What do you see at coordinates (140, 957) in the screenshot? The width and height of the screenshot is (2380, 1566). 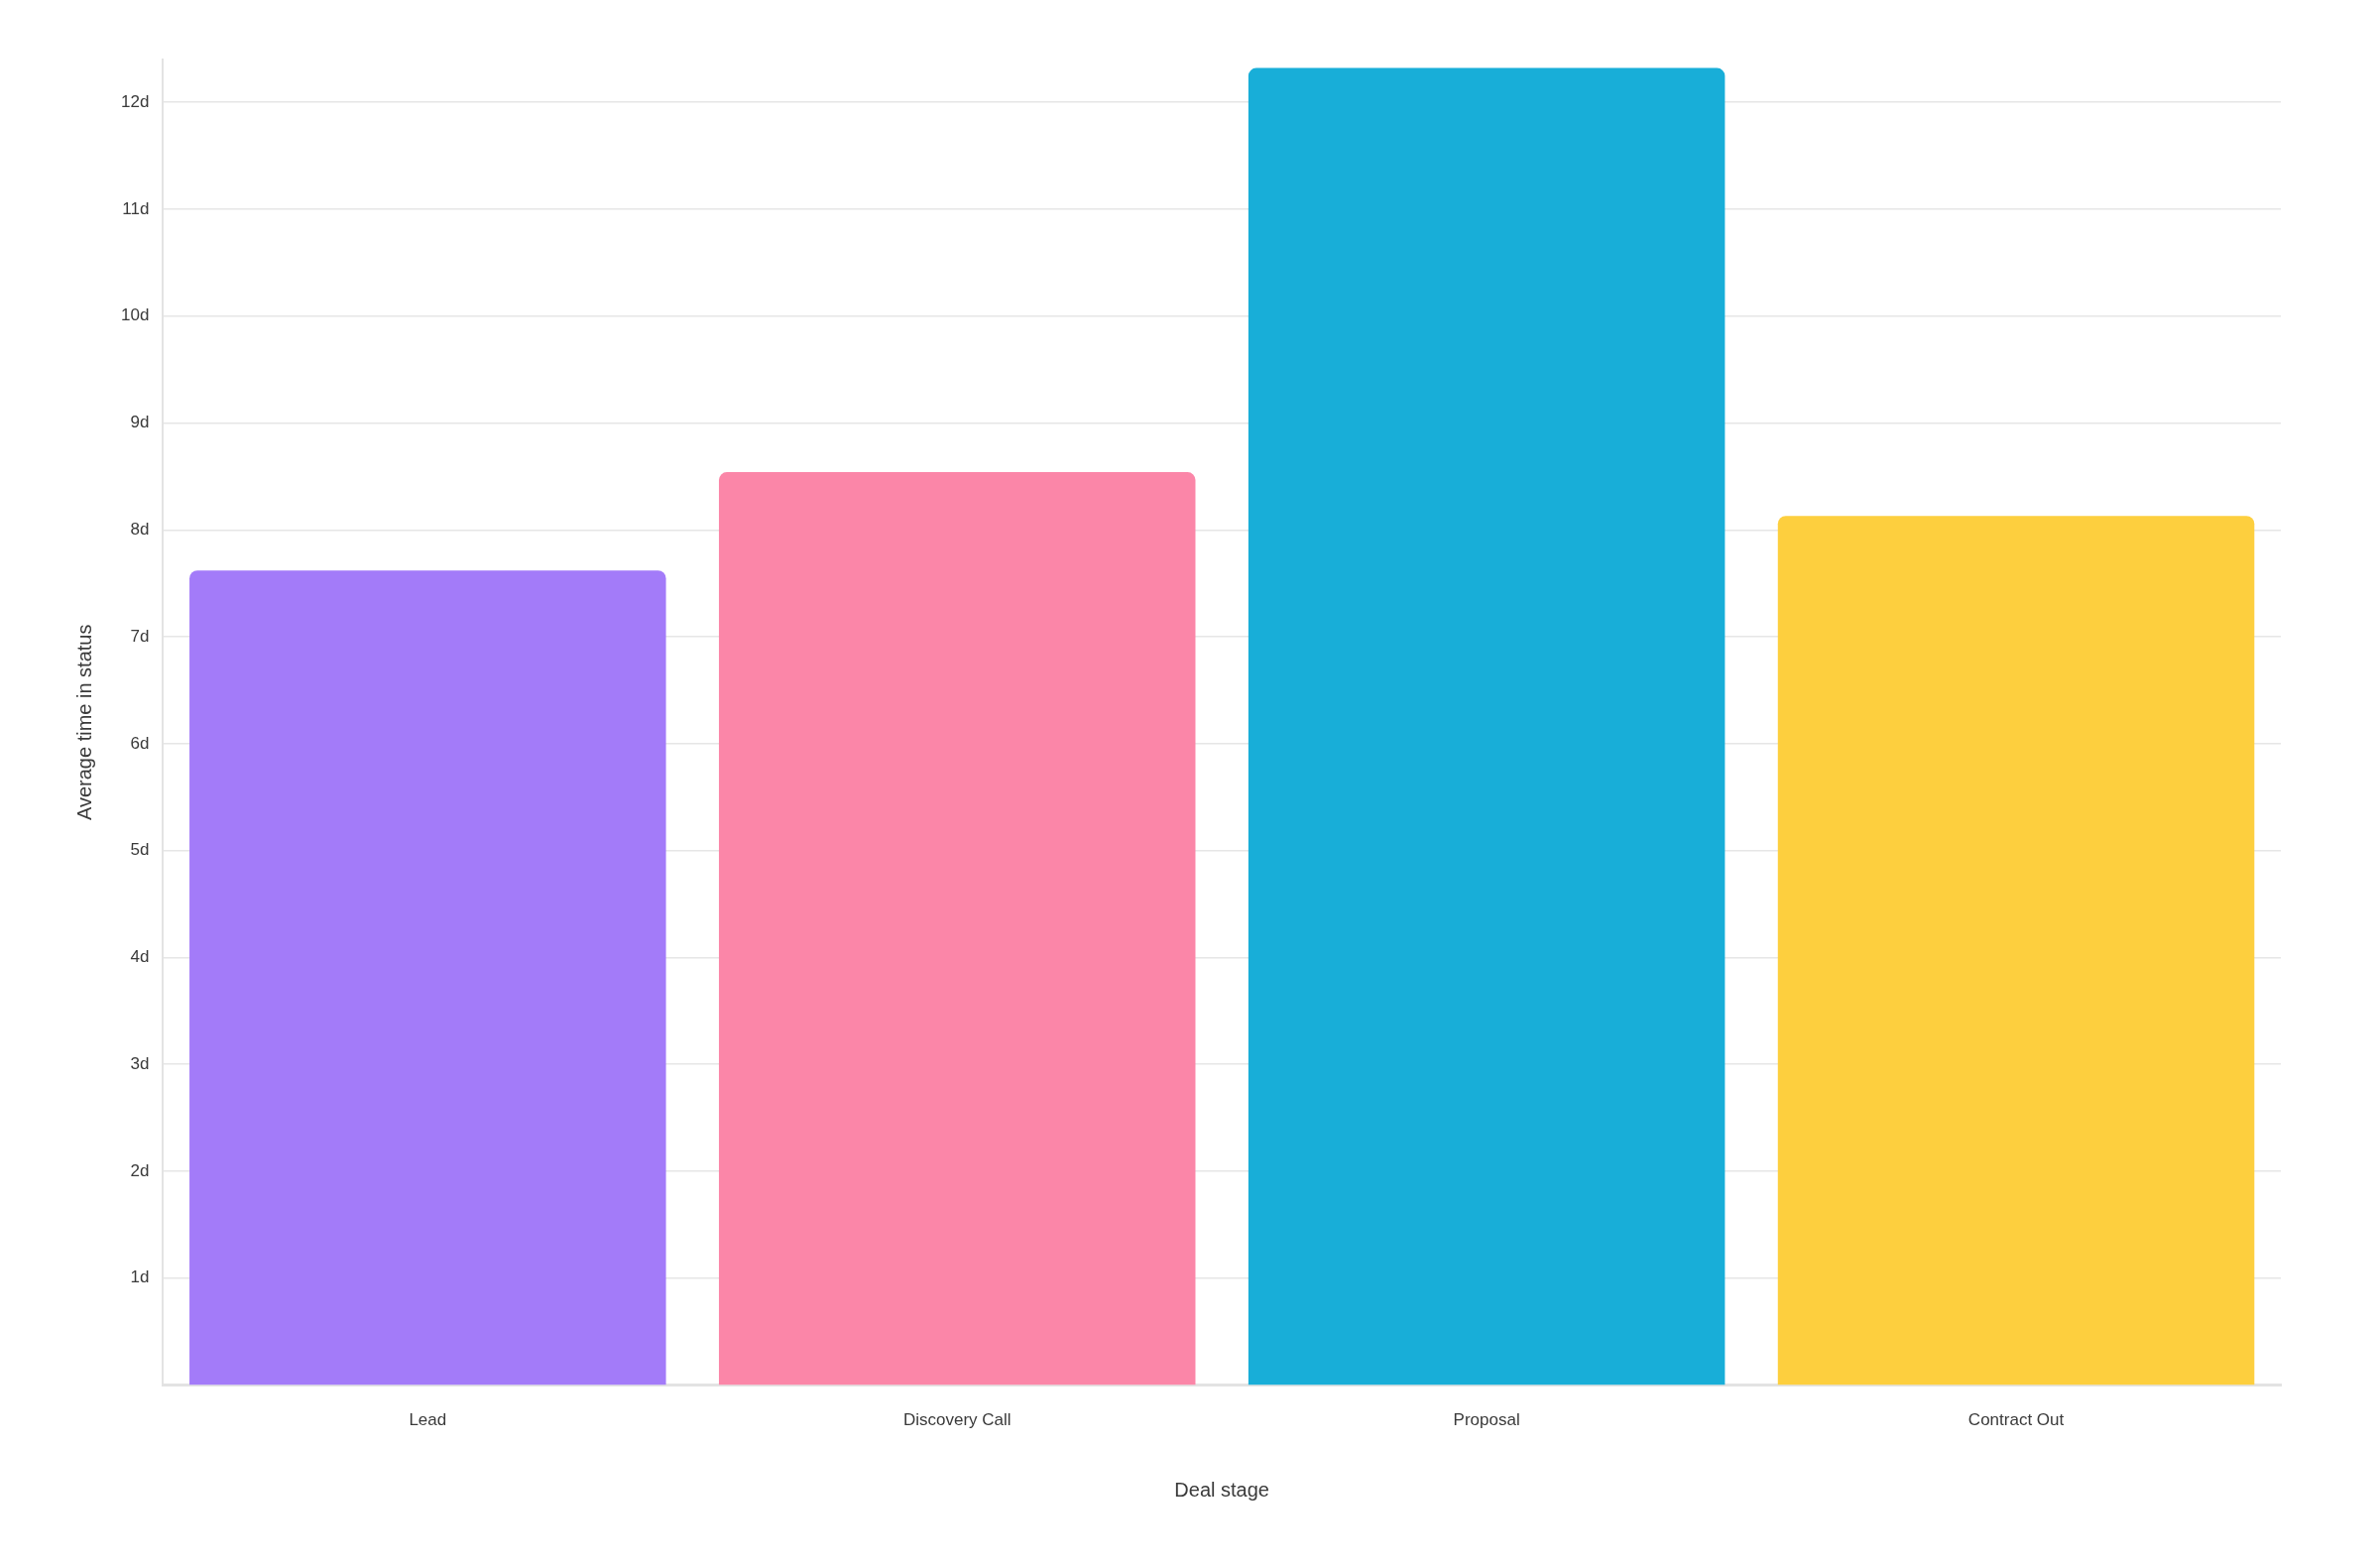 I see `y-tick-label: 4d` at bounding box center [140, 957].